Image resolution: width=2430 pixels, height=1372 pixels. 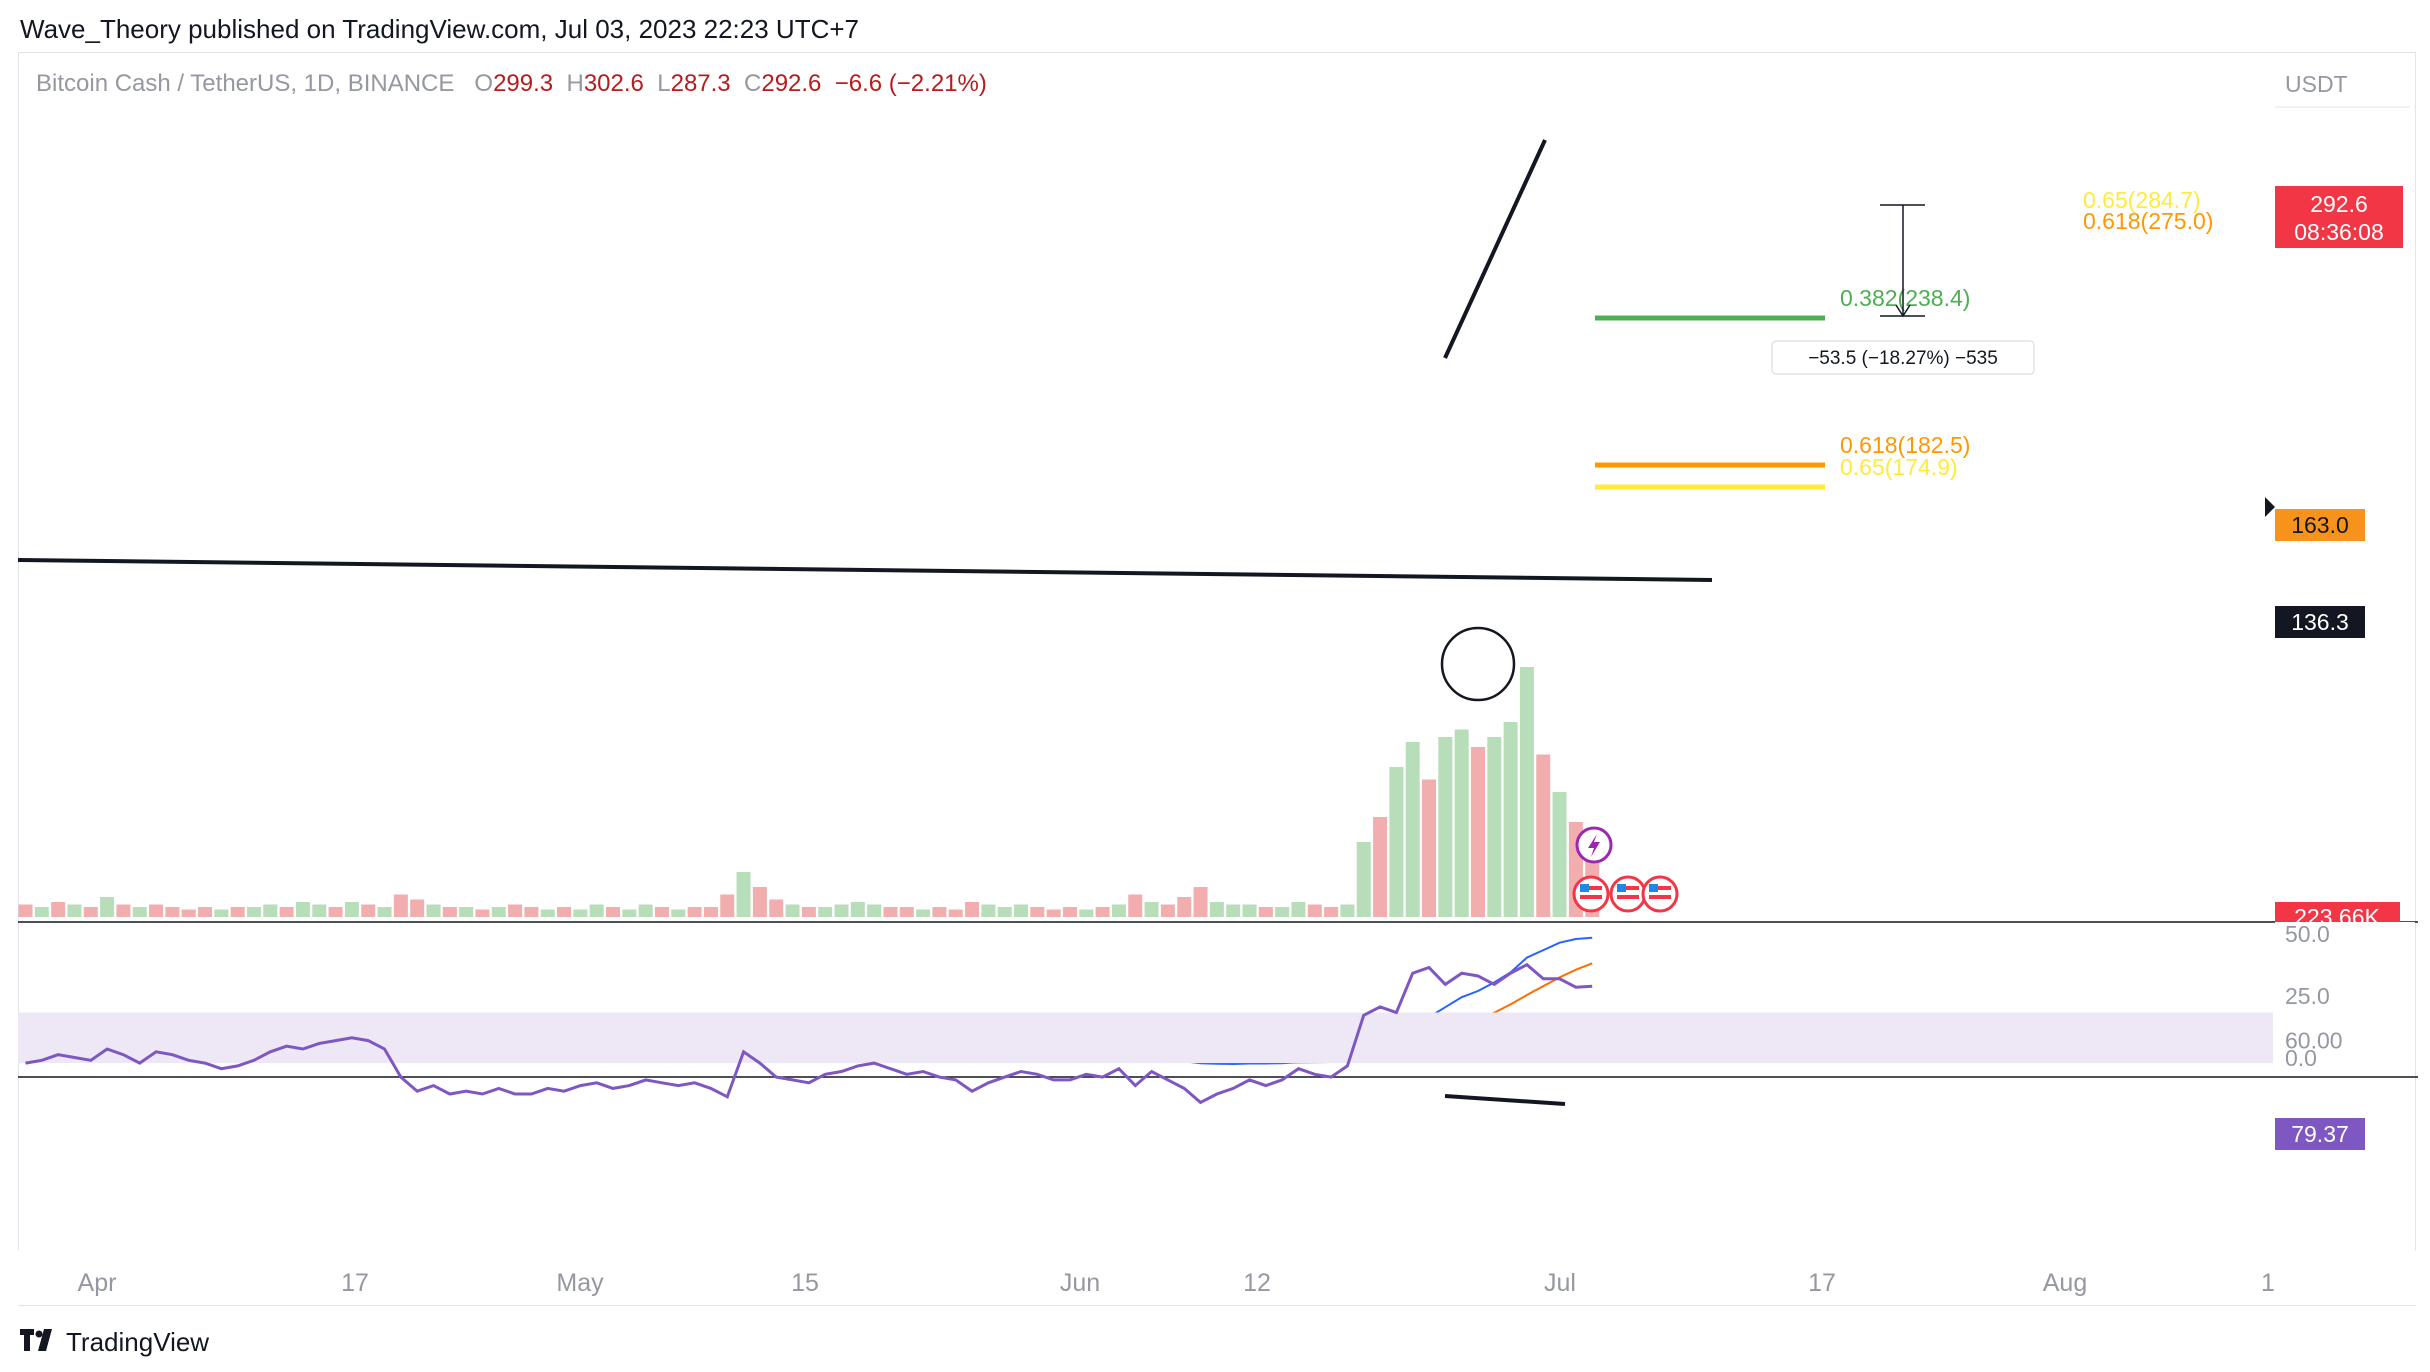 What do you see at coordinates (1822, 1283) in the screenshot?
I see `time-tick-label: 17` at bounding box center [1822, 1283].